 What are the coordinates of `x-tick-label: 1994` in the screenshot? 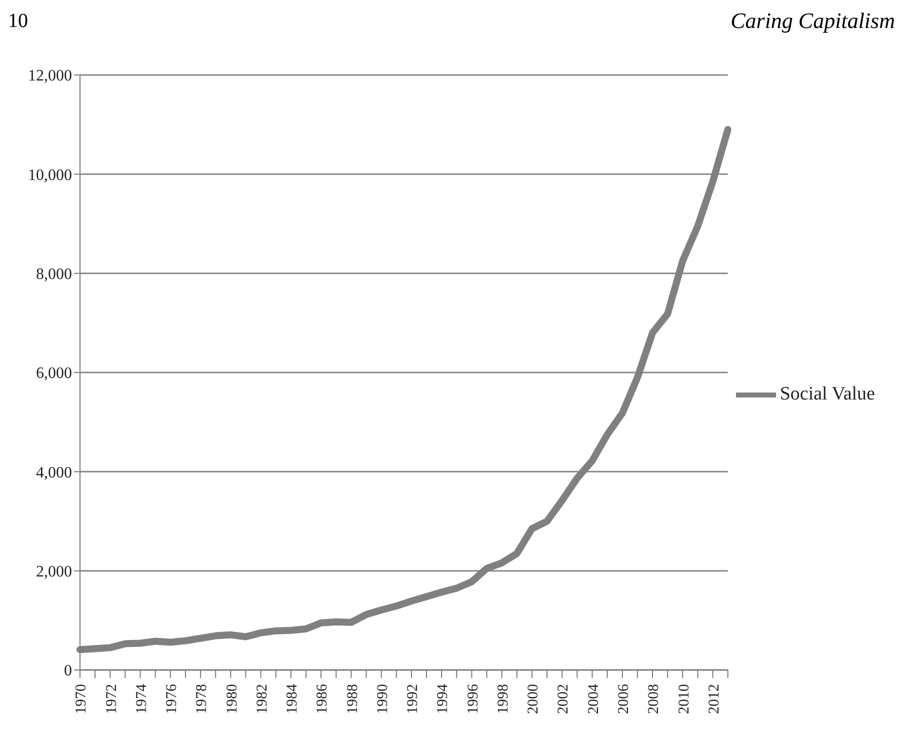 It's located at (443, 699).